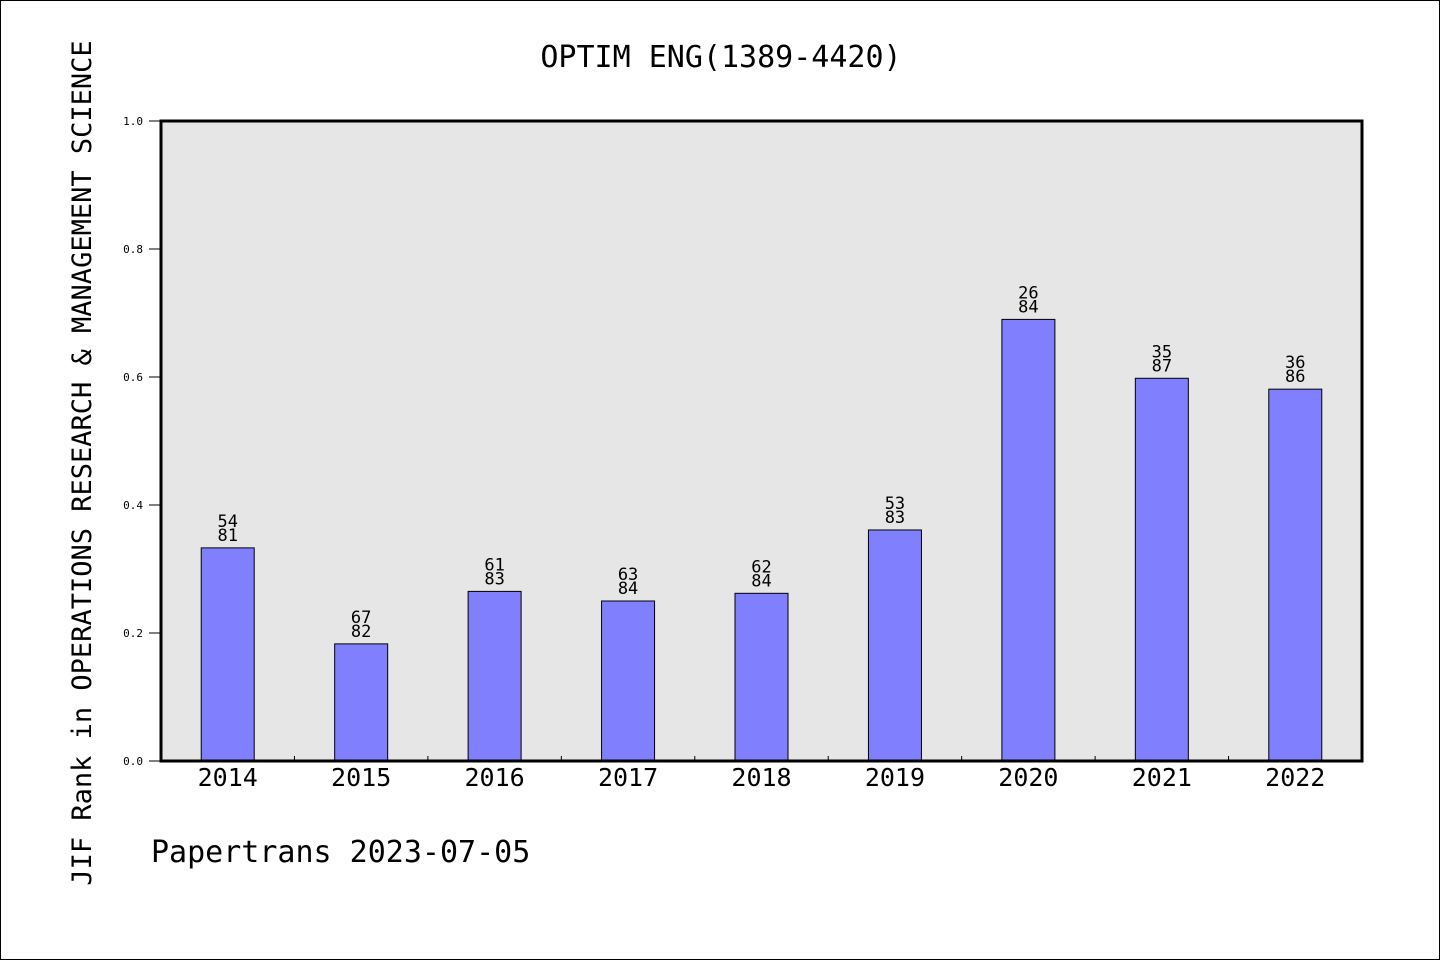  Describe the element at coordinates (361, 618) in the screenshot. I see `data-label-rank: 67` at that location.